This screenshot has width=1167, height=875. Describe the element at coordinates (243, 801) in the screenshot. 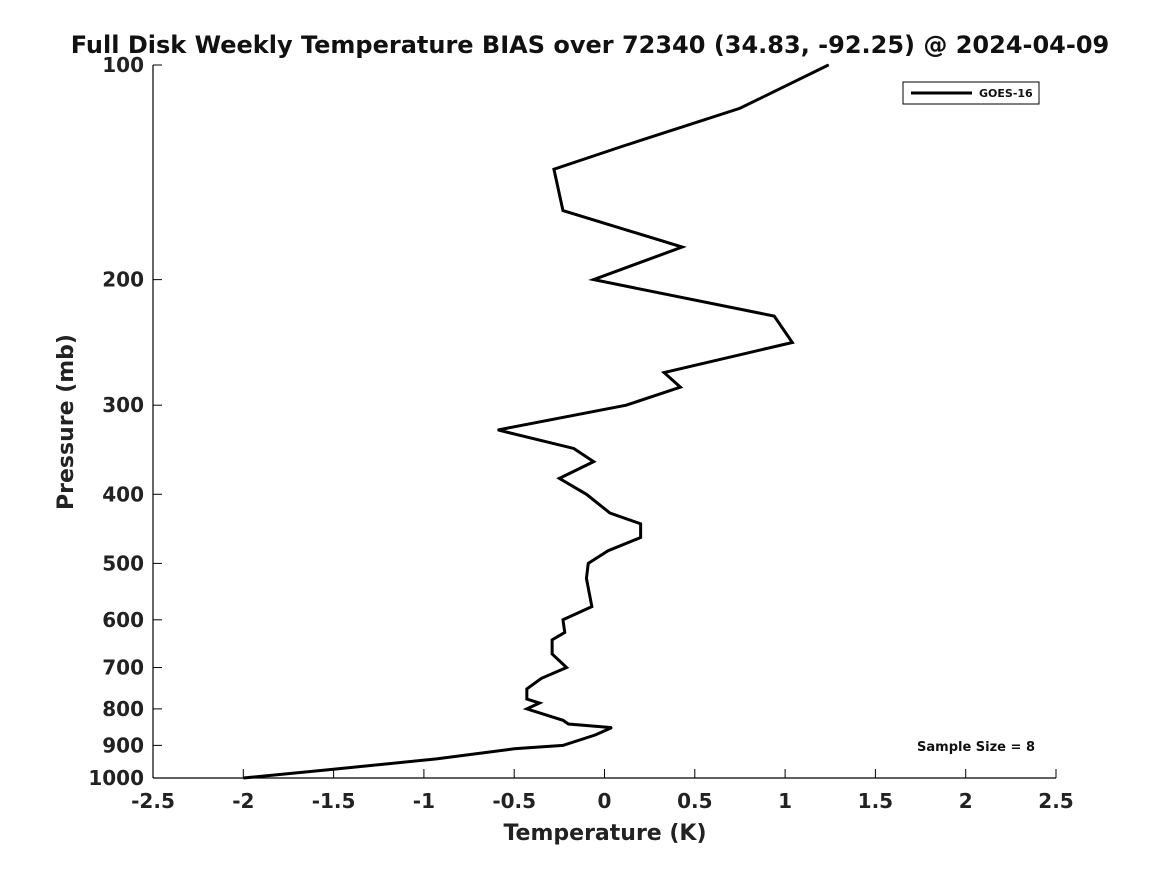

I see `x-tick-label: -2` at that location.